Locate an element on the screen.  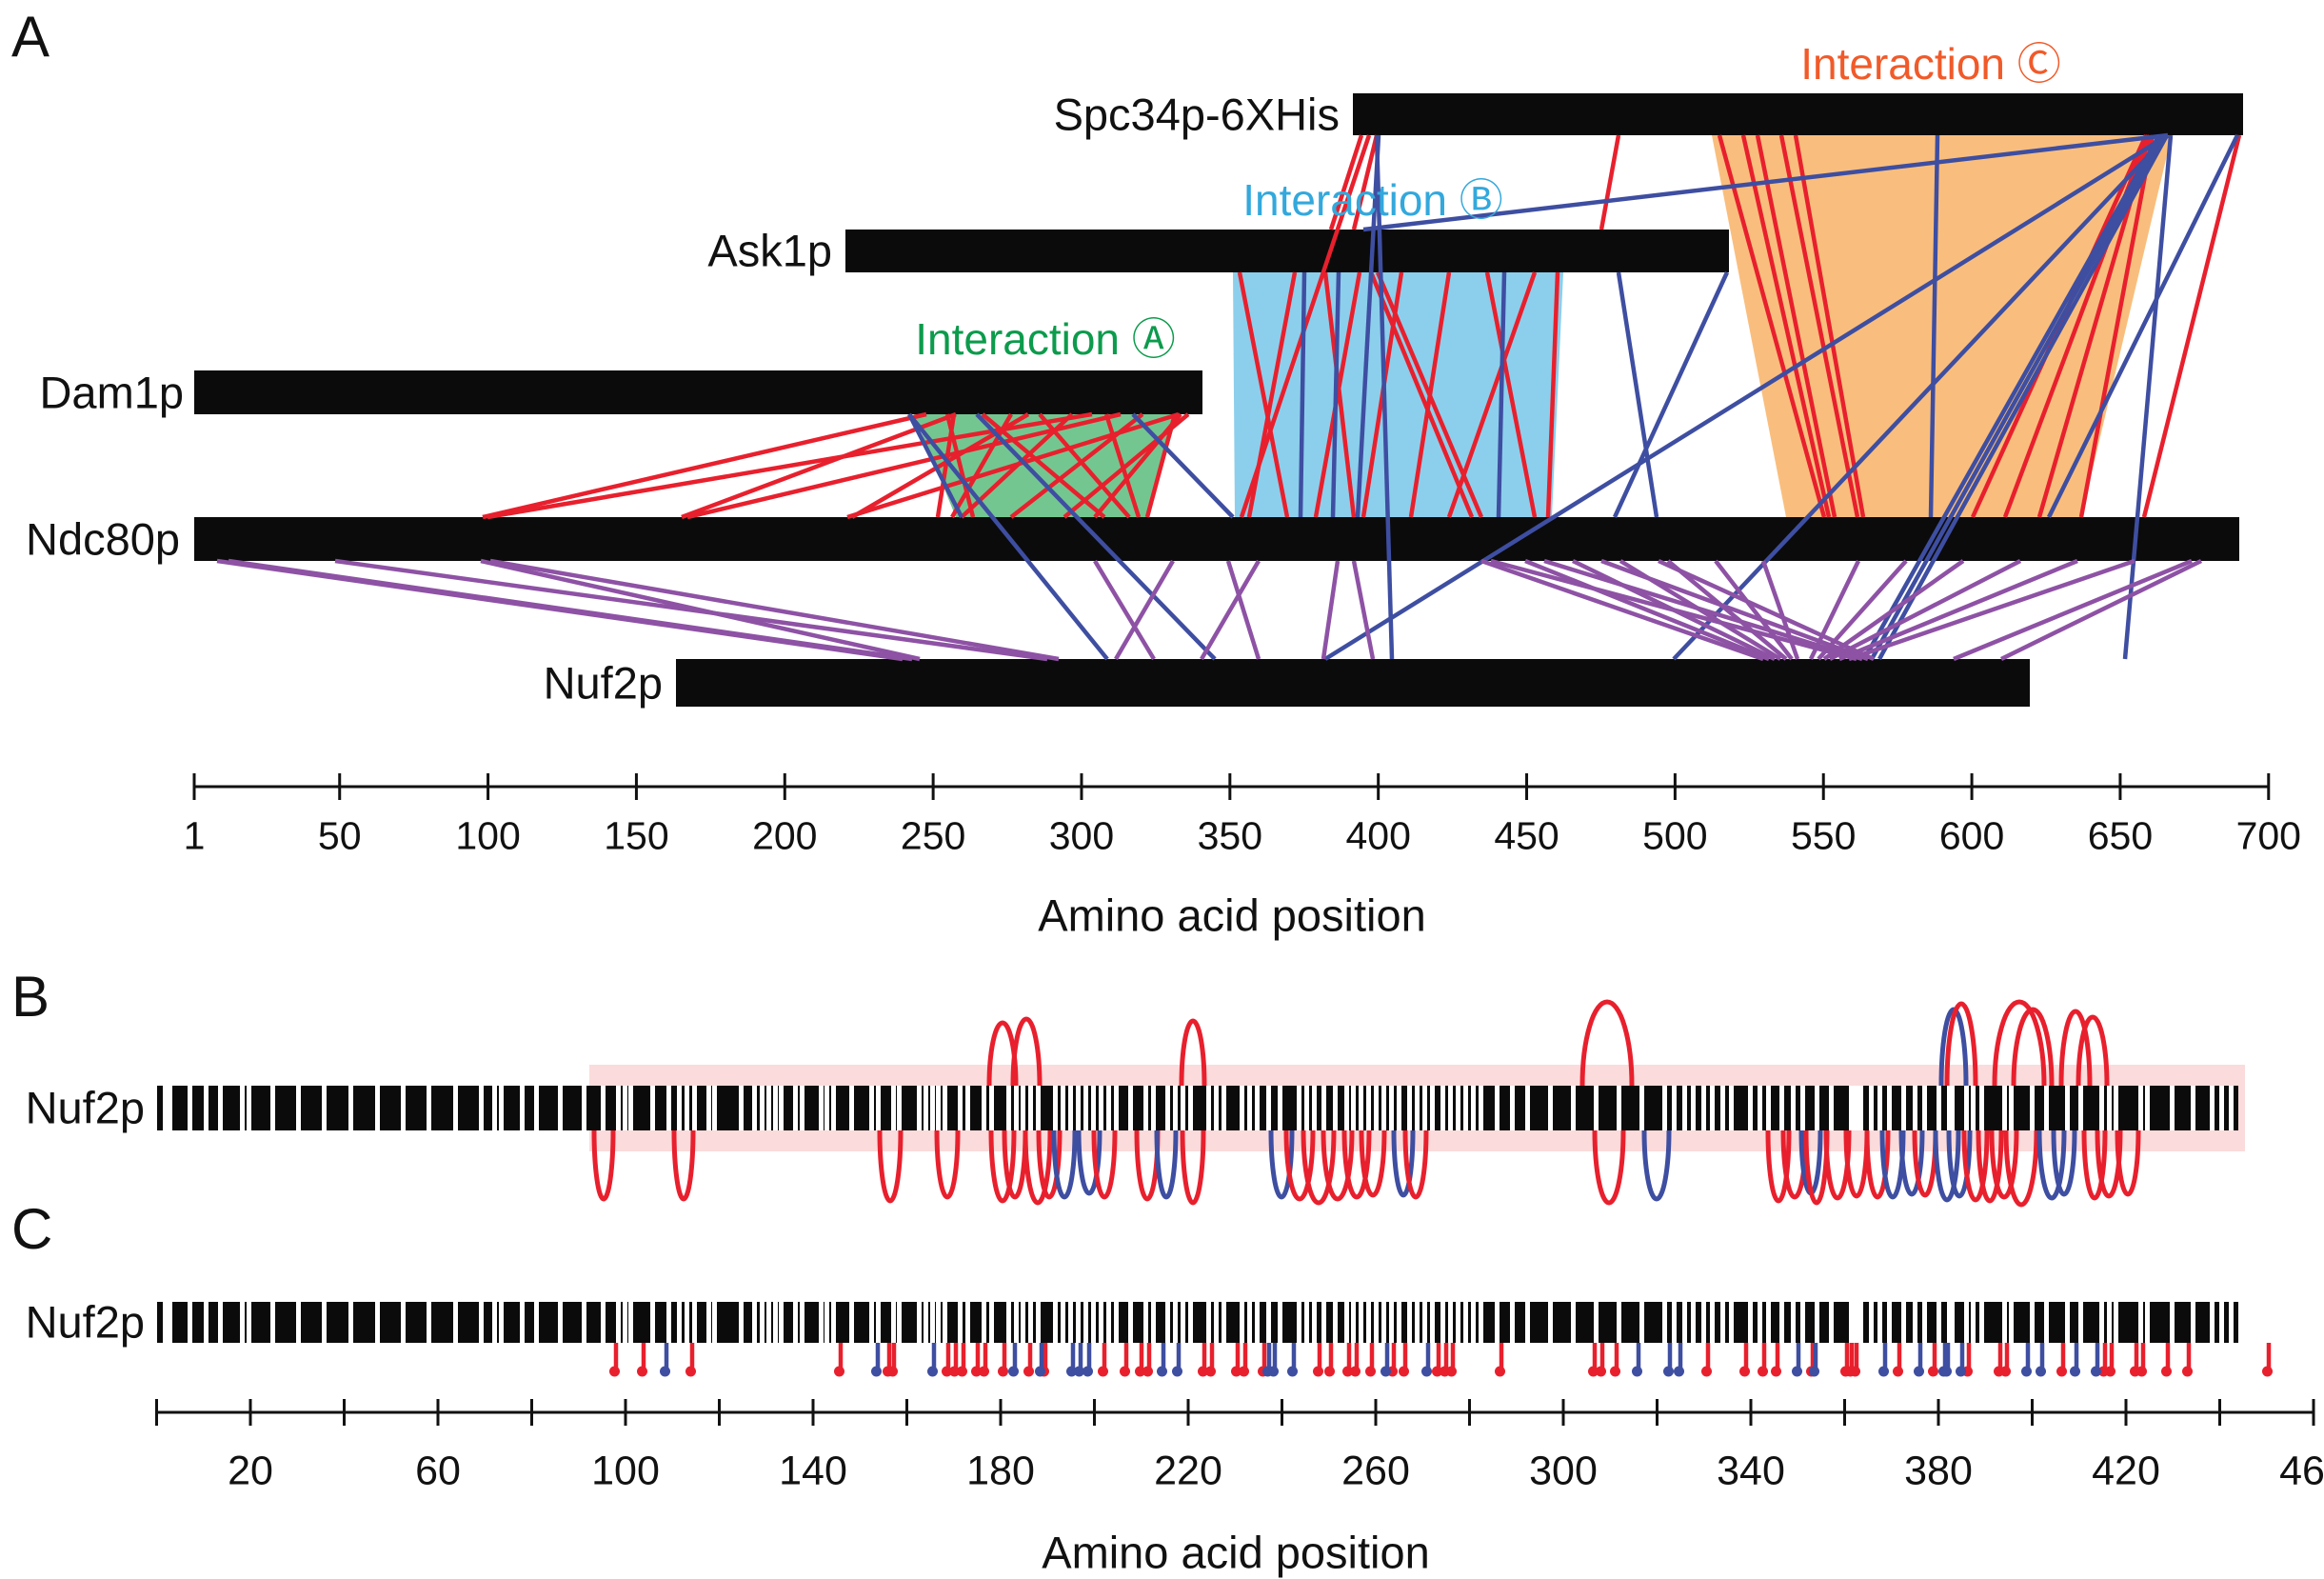
crosslink-loop-blue is located at coordinates (1064, 1164).